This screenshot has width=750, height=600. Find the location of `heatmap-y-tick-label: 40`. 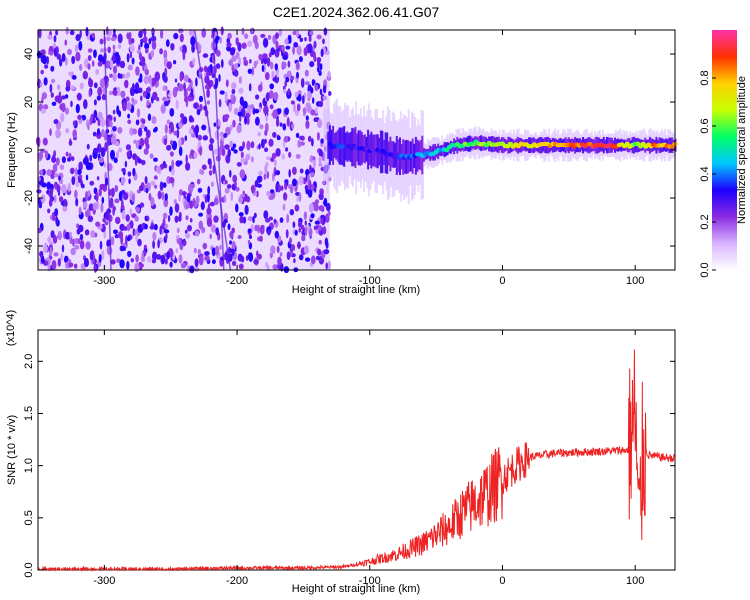

heatmap-y-tick-label: 40 is located at coordinates (29, 54).